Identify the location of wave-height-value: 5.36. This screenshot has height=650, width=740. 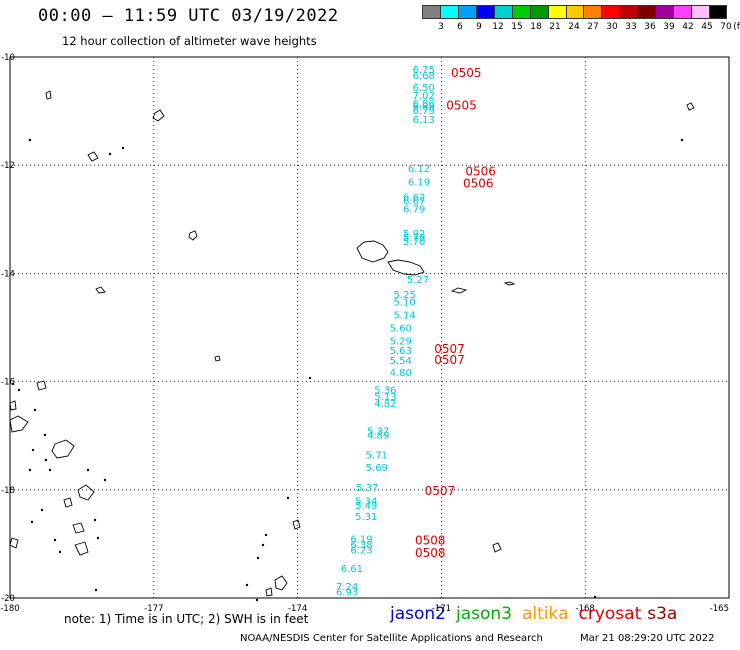
(385, 391).